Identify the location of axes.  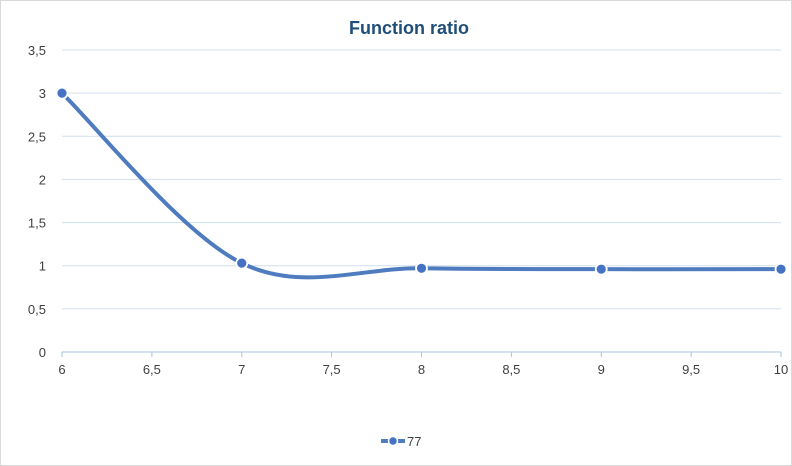
(421, 354).